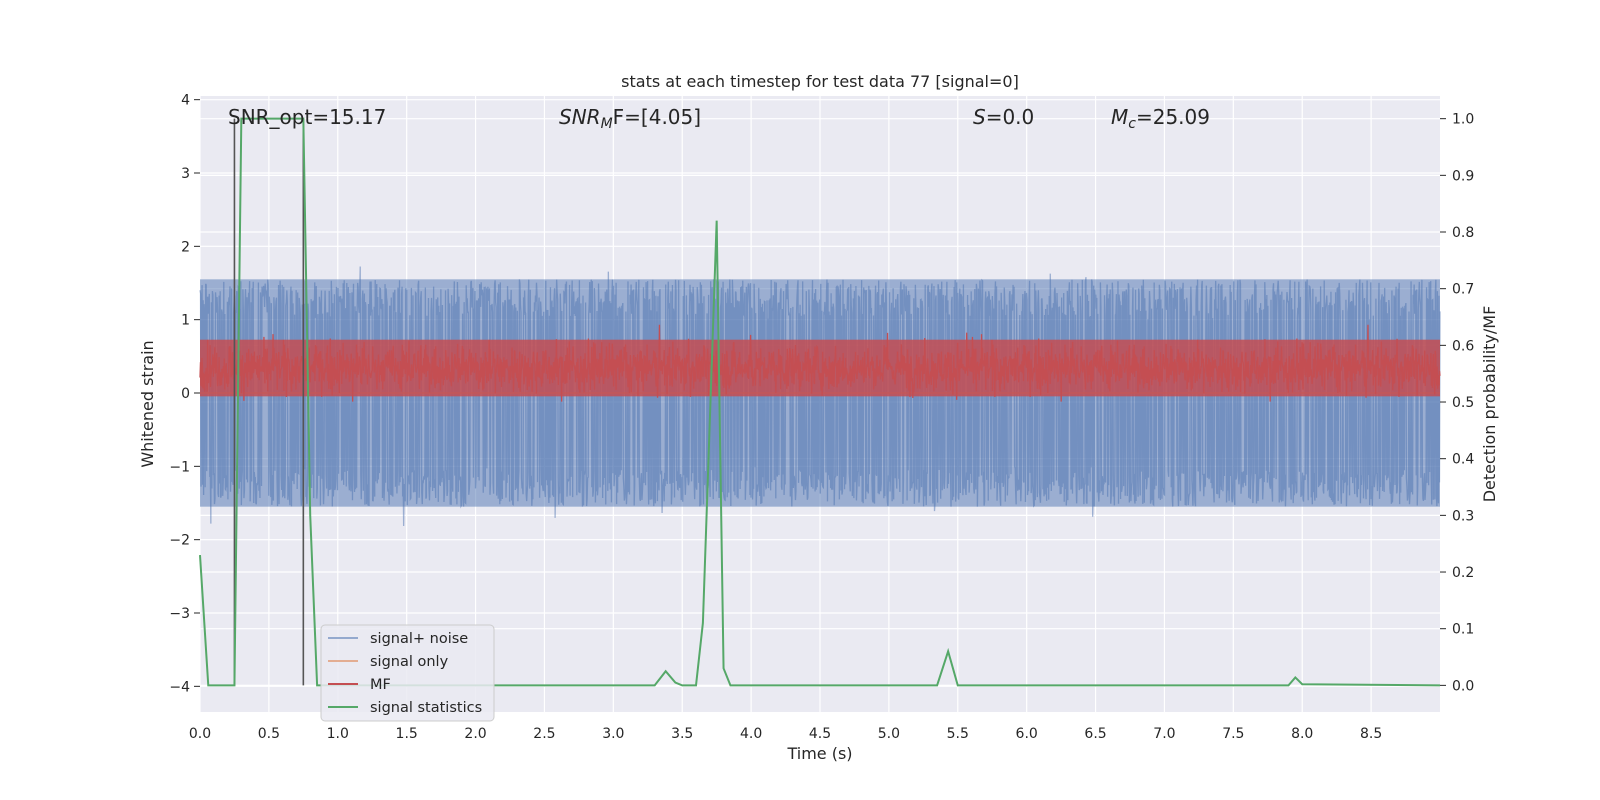 The image size is (1600, 800). Describe the element at coordinates (1095, 734) in the screenshot. I see `x-tick-label: 6.5` at that location.